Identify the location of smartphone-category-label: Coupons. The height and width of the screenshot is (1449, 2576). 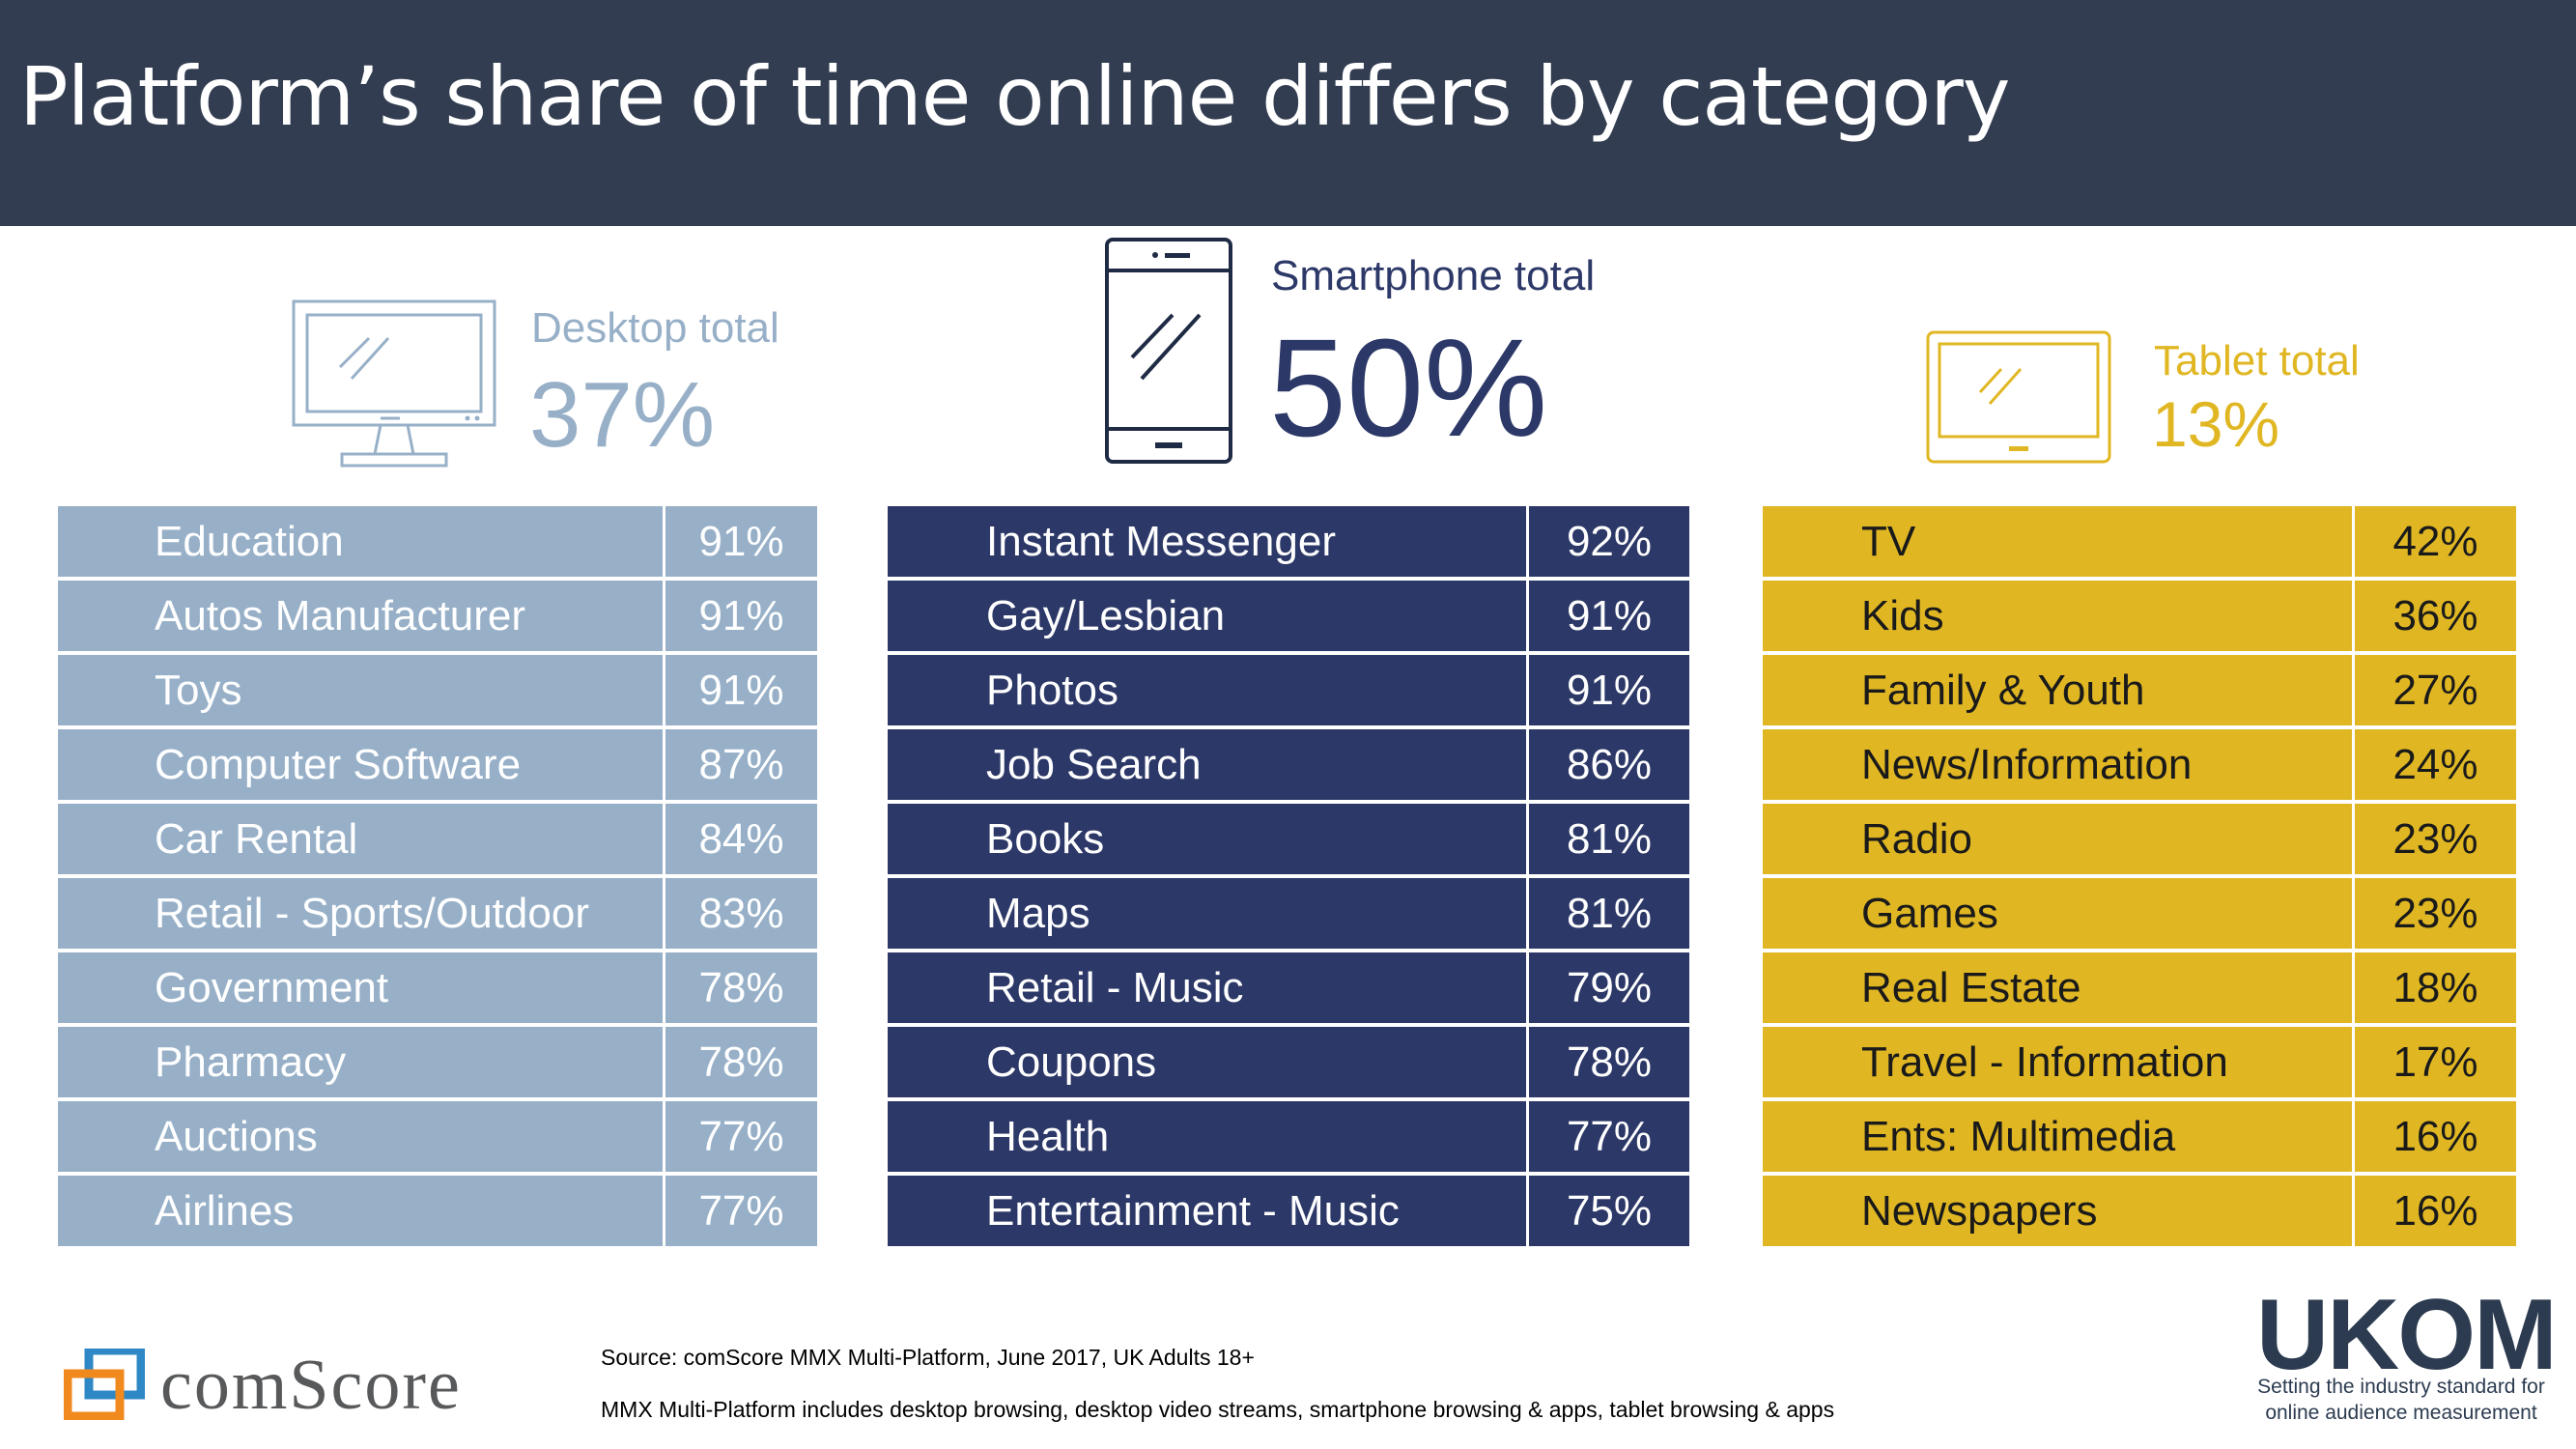
(1207, 1062).